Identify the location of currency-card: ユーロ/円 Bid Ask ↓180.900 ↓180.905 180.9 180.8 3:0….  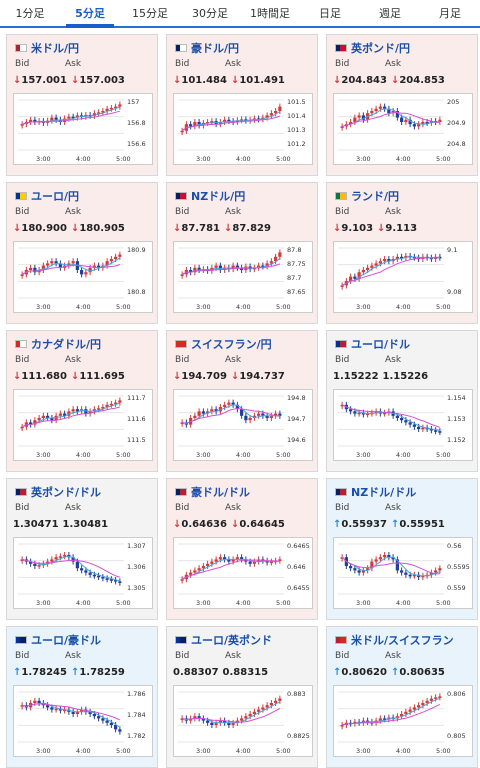
(82, 253).